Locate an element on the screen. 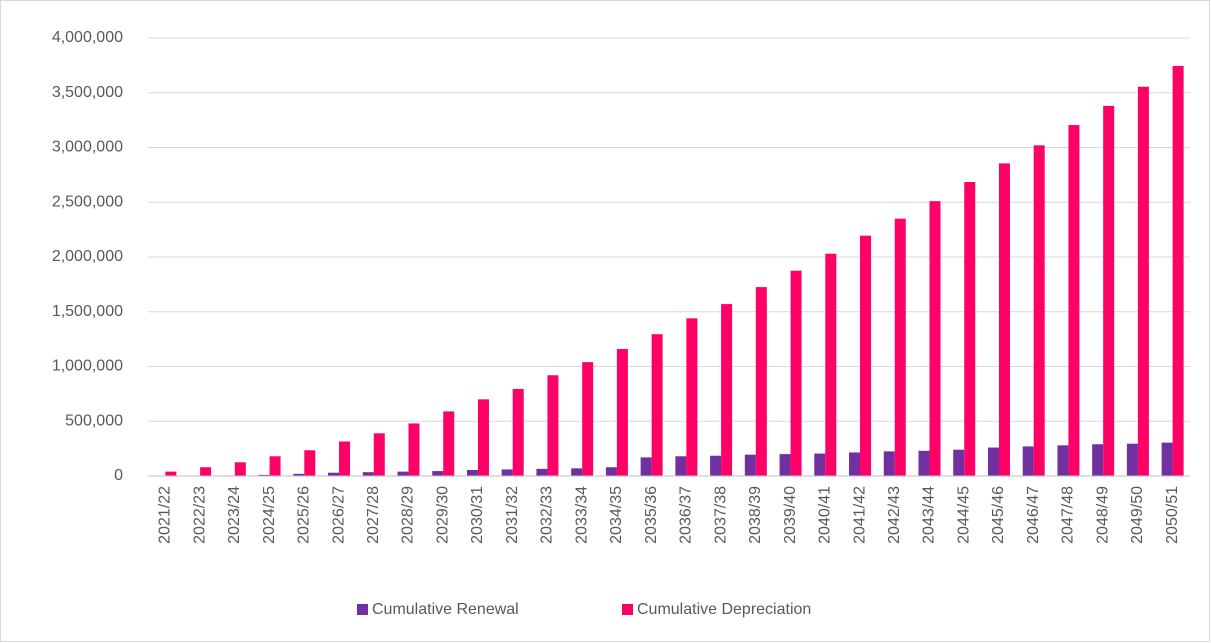 The image size is (1211, 643). x-tick-label: 2036/37 is located at coordinates (686, 515).